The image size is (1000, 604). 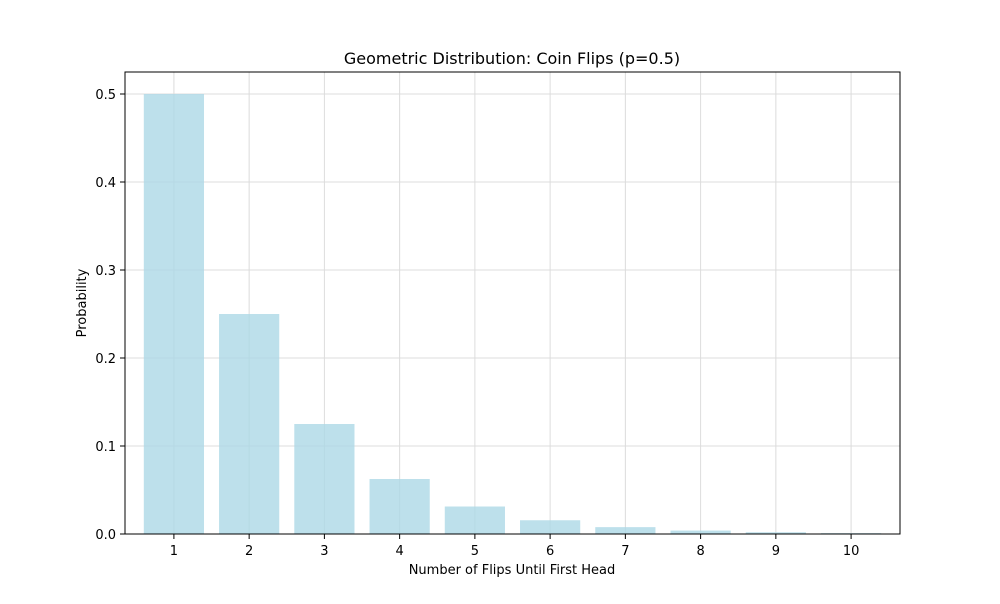 I want to click on x-tick-label: 2, so click(x=249, y=551).